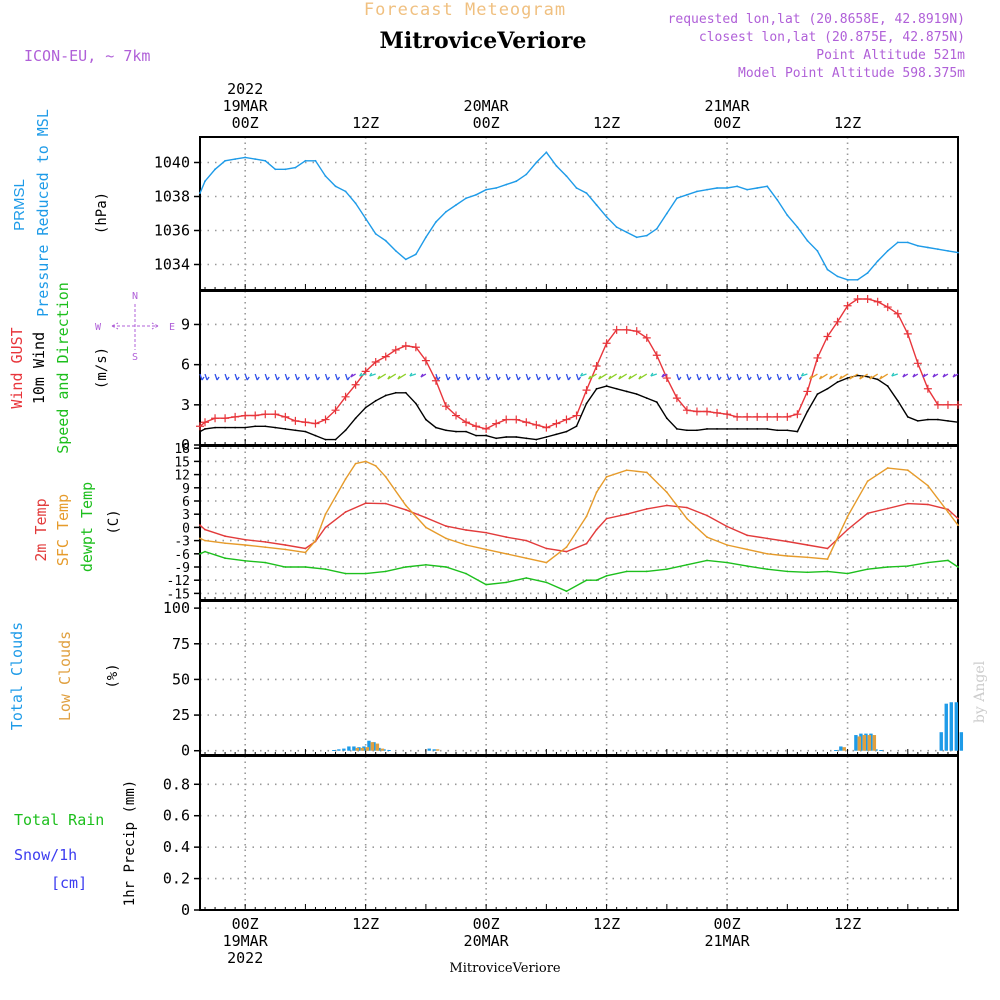 The image size is (1000, 1000). What do you see at coordinates (102, 213) in the screenshot?
I see `pressure-unit: (hPa)` at bounding box center [102, 213].